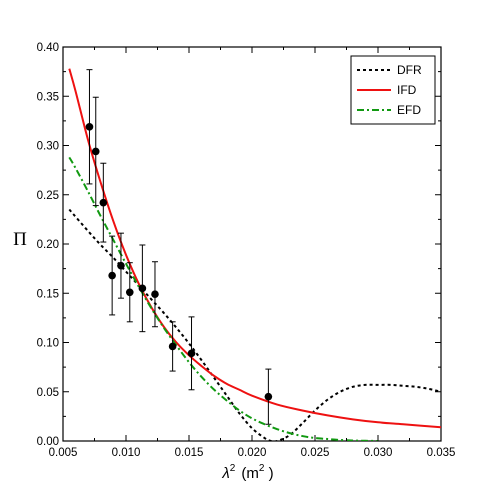  What do you see at coordinates (20, 239) in the screenshot?
I see `y-axis-label: Π` at bounding box center [20, 239].